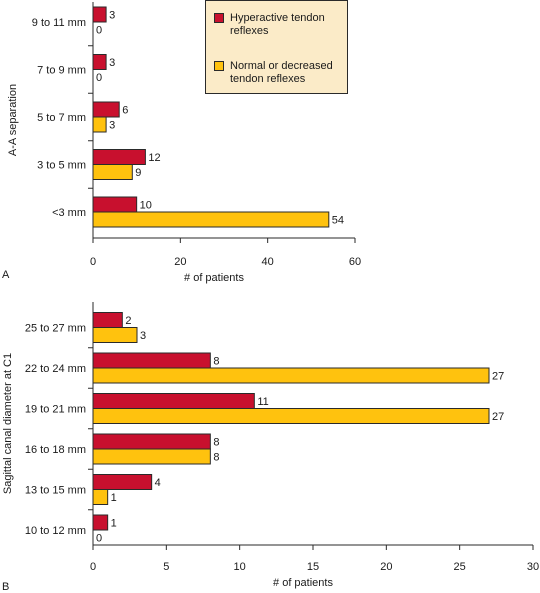  Describe the element at coordinates (55, 450) in the screenshot. I see `chart-b-category-label: 16 to 18 mm` at that location.